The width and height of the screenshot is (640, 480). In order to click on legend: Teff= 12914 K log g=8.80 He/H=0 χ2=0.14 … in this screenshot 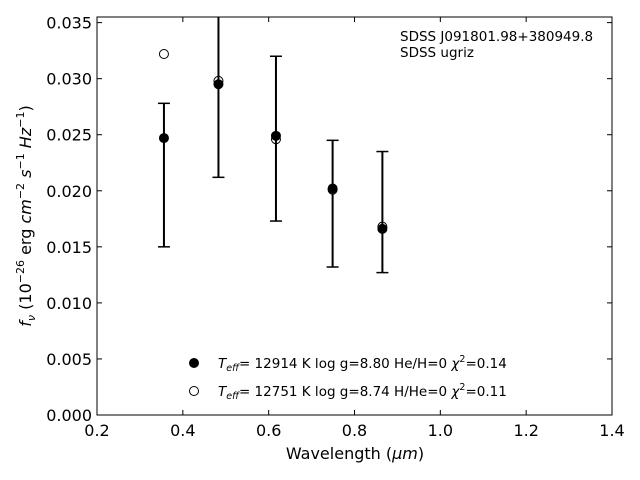, I will do `click(348, 378)`.